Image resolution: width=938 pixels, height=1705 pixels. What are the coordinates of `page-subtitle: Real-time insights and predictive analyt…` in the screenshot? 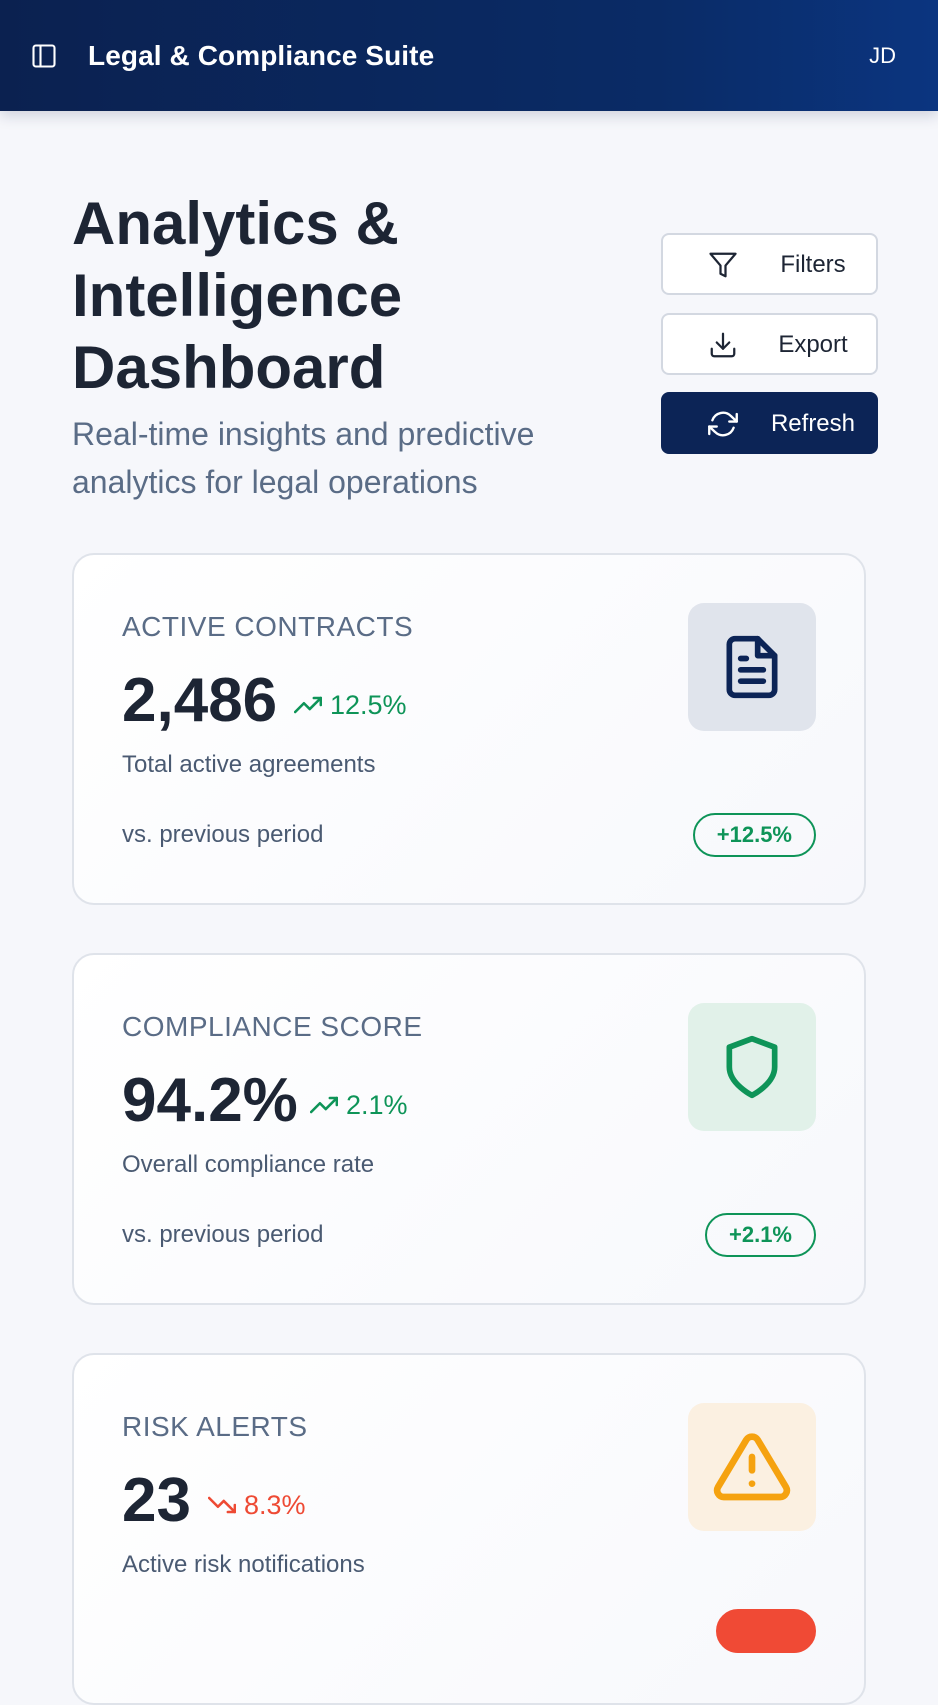 It's located at (303, 458).